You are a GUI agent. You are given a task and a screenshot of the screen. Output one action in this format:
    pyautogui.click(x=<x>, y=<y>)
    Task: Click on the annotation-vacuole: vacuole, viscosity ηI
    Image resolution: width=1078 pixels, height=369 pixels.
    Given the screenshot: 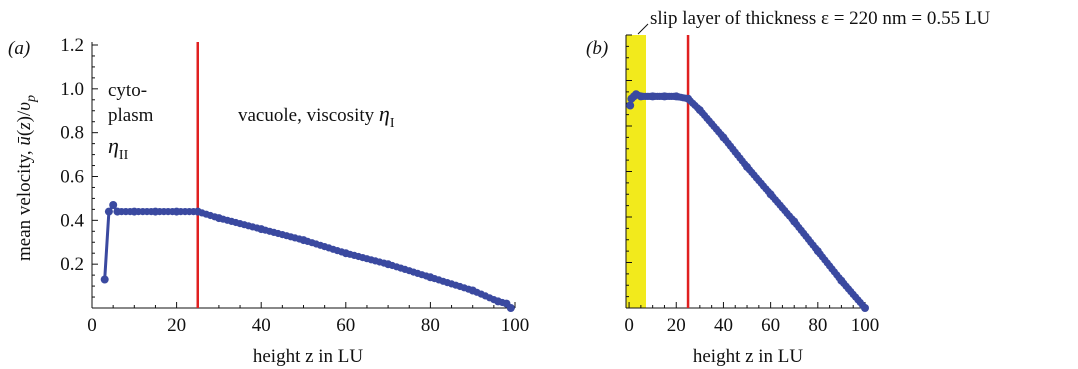 What is the action you would take?
    pyautogui.click(x=316, y=116)
    